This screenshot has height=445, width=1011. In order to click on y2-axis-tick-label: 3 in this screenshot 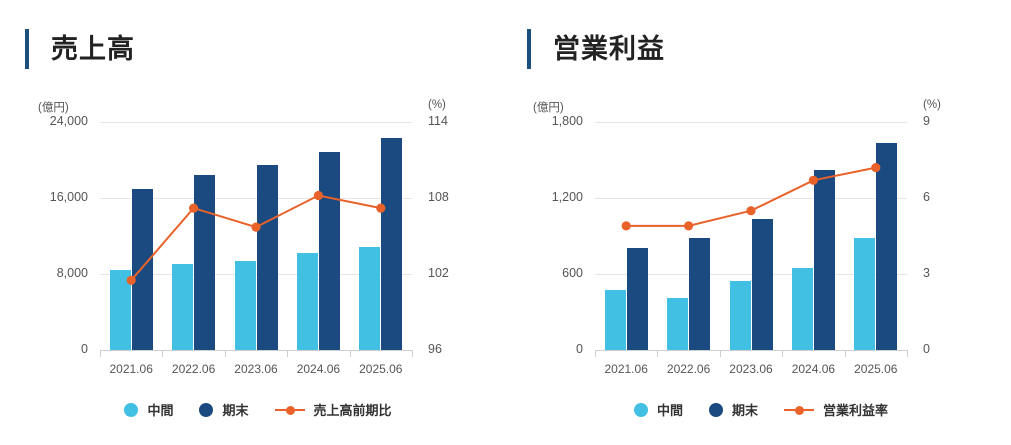, I will do `click(926, 273)`.